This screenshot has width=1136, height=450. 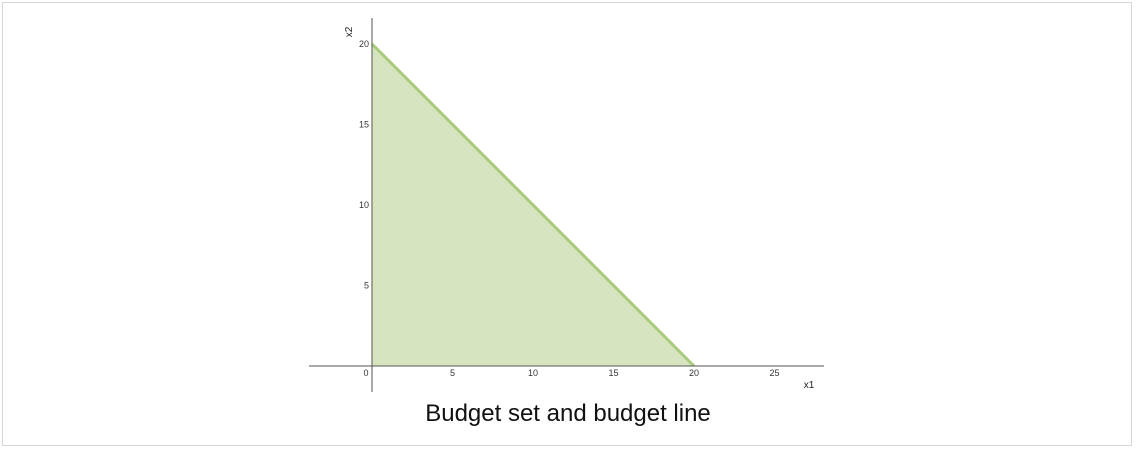 I want to click on x-tick-label: 5, so click(x=452, y=373).